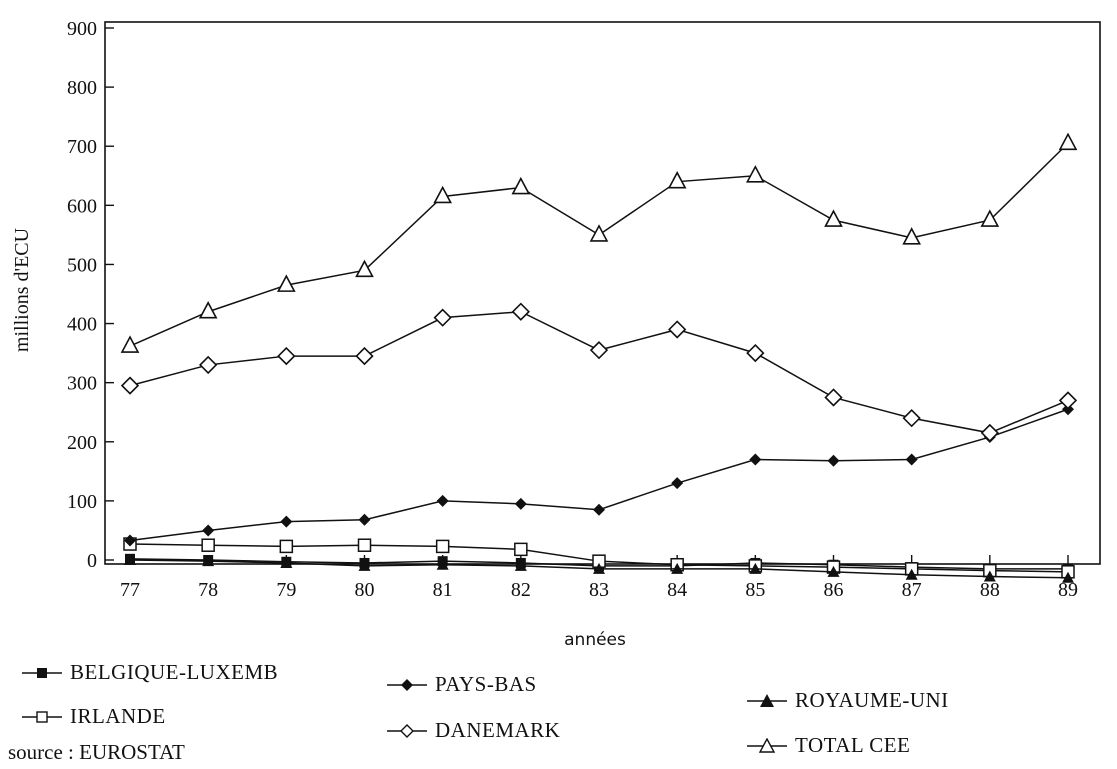  I want to click on y-tick-label: 900, so click(82, 29).